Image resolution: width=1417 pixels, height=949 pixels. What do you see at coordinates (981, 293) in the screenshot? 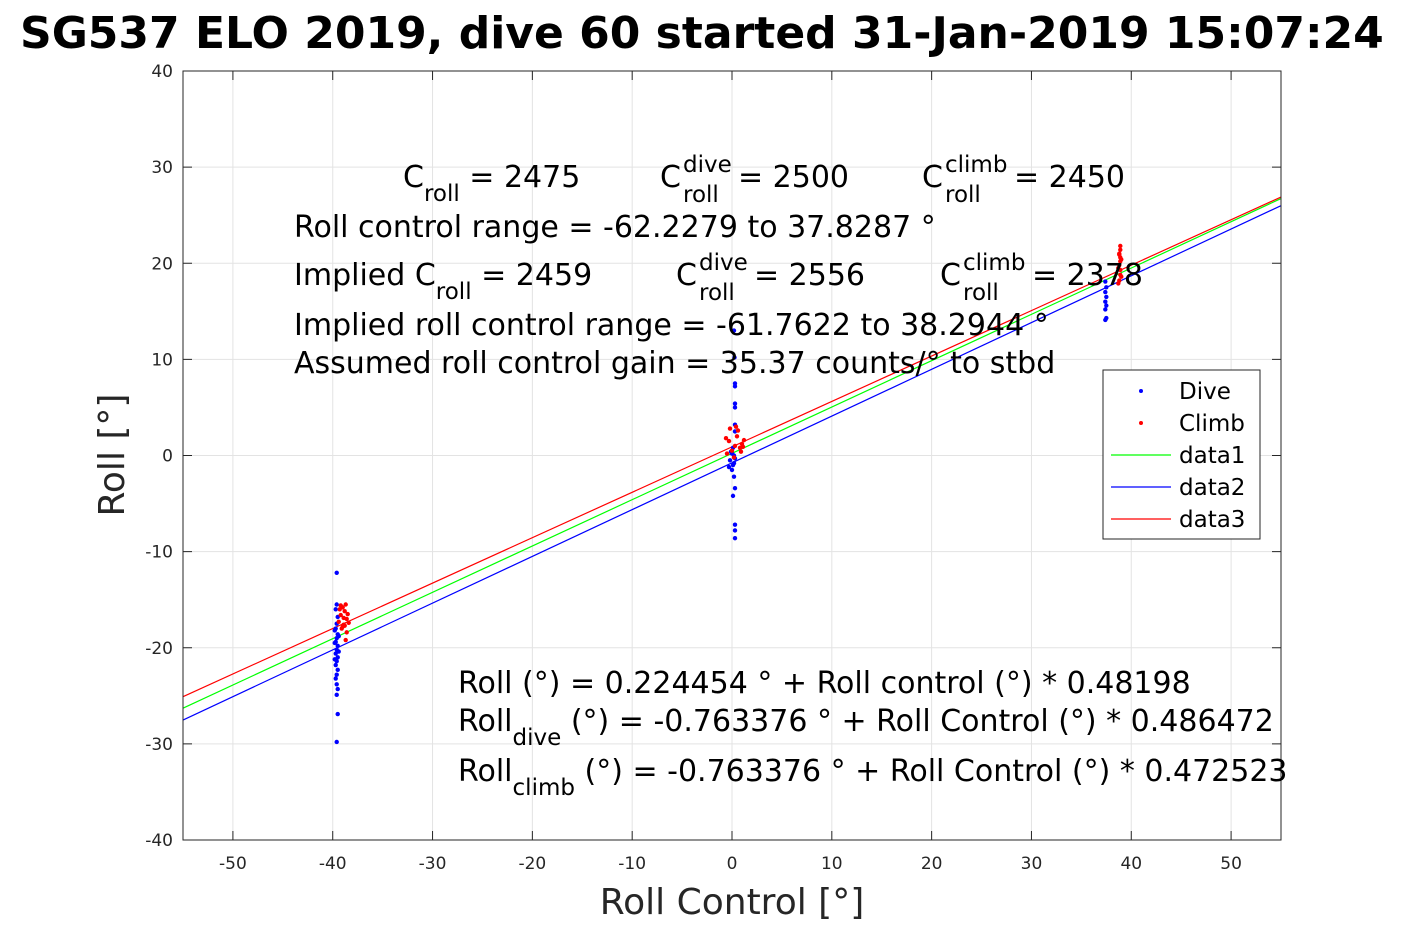
I see `implied-c-climb-sub: roll` at bounding box center [981, 293].